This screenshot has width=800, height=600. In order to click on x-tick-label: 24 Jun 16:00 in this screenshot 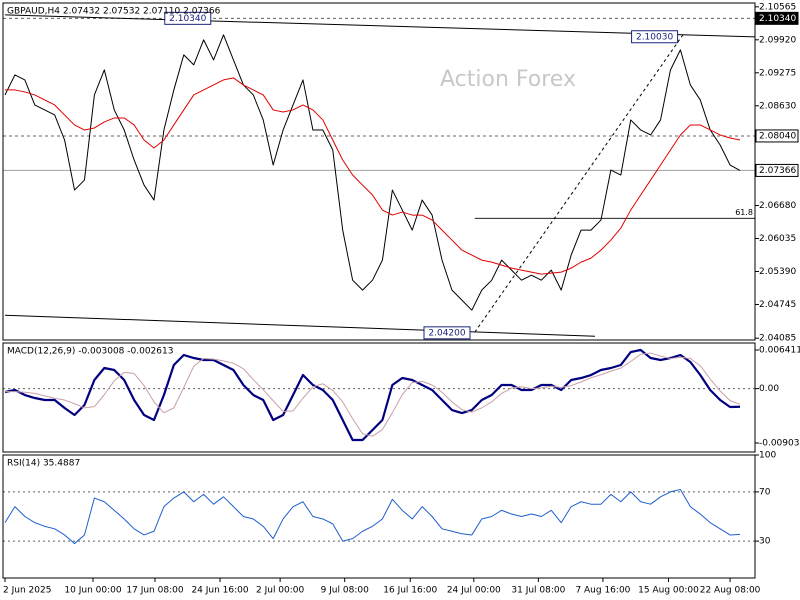, I will do `click(219, 591)`.